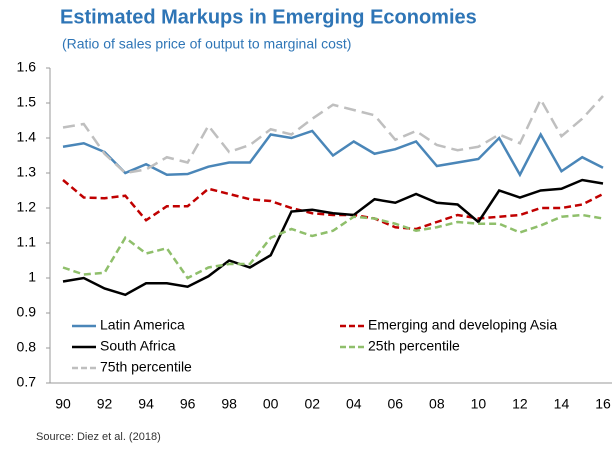 Image resolution: width=612 pixels, height=451 pixels. What do you see at coordinates (603, 404) in the screenshot?
I see `x-tick-label: 16` at bounding box center [603, 404].